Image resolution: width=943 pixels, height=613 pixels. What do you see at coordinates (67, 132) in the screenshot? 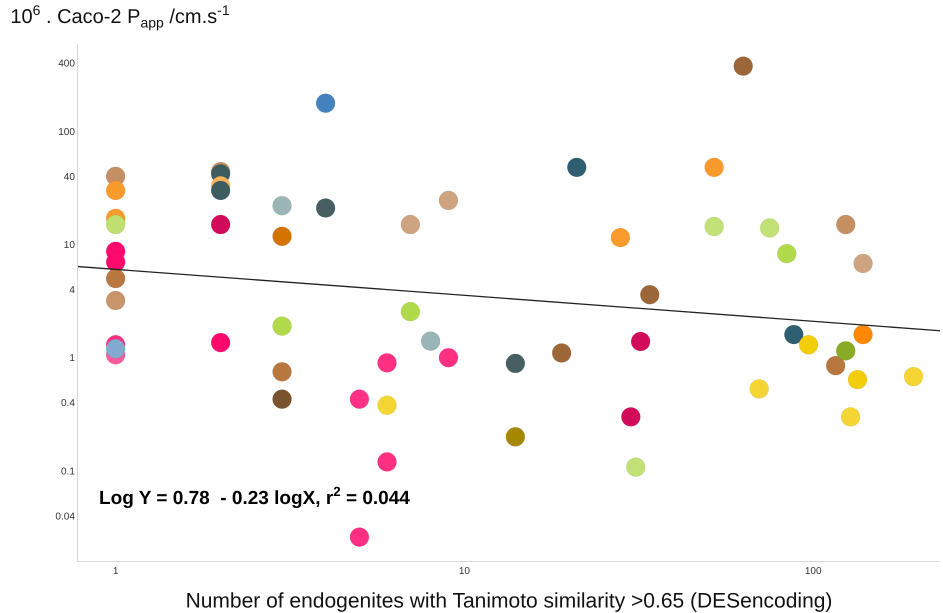
I see `y-tick-label: 100` at bounding box center [67, 132].